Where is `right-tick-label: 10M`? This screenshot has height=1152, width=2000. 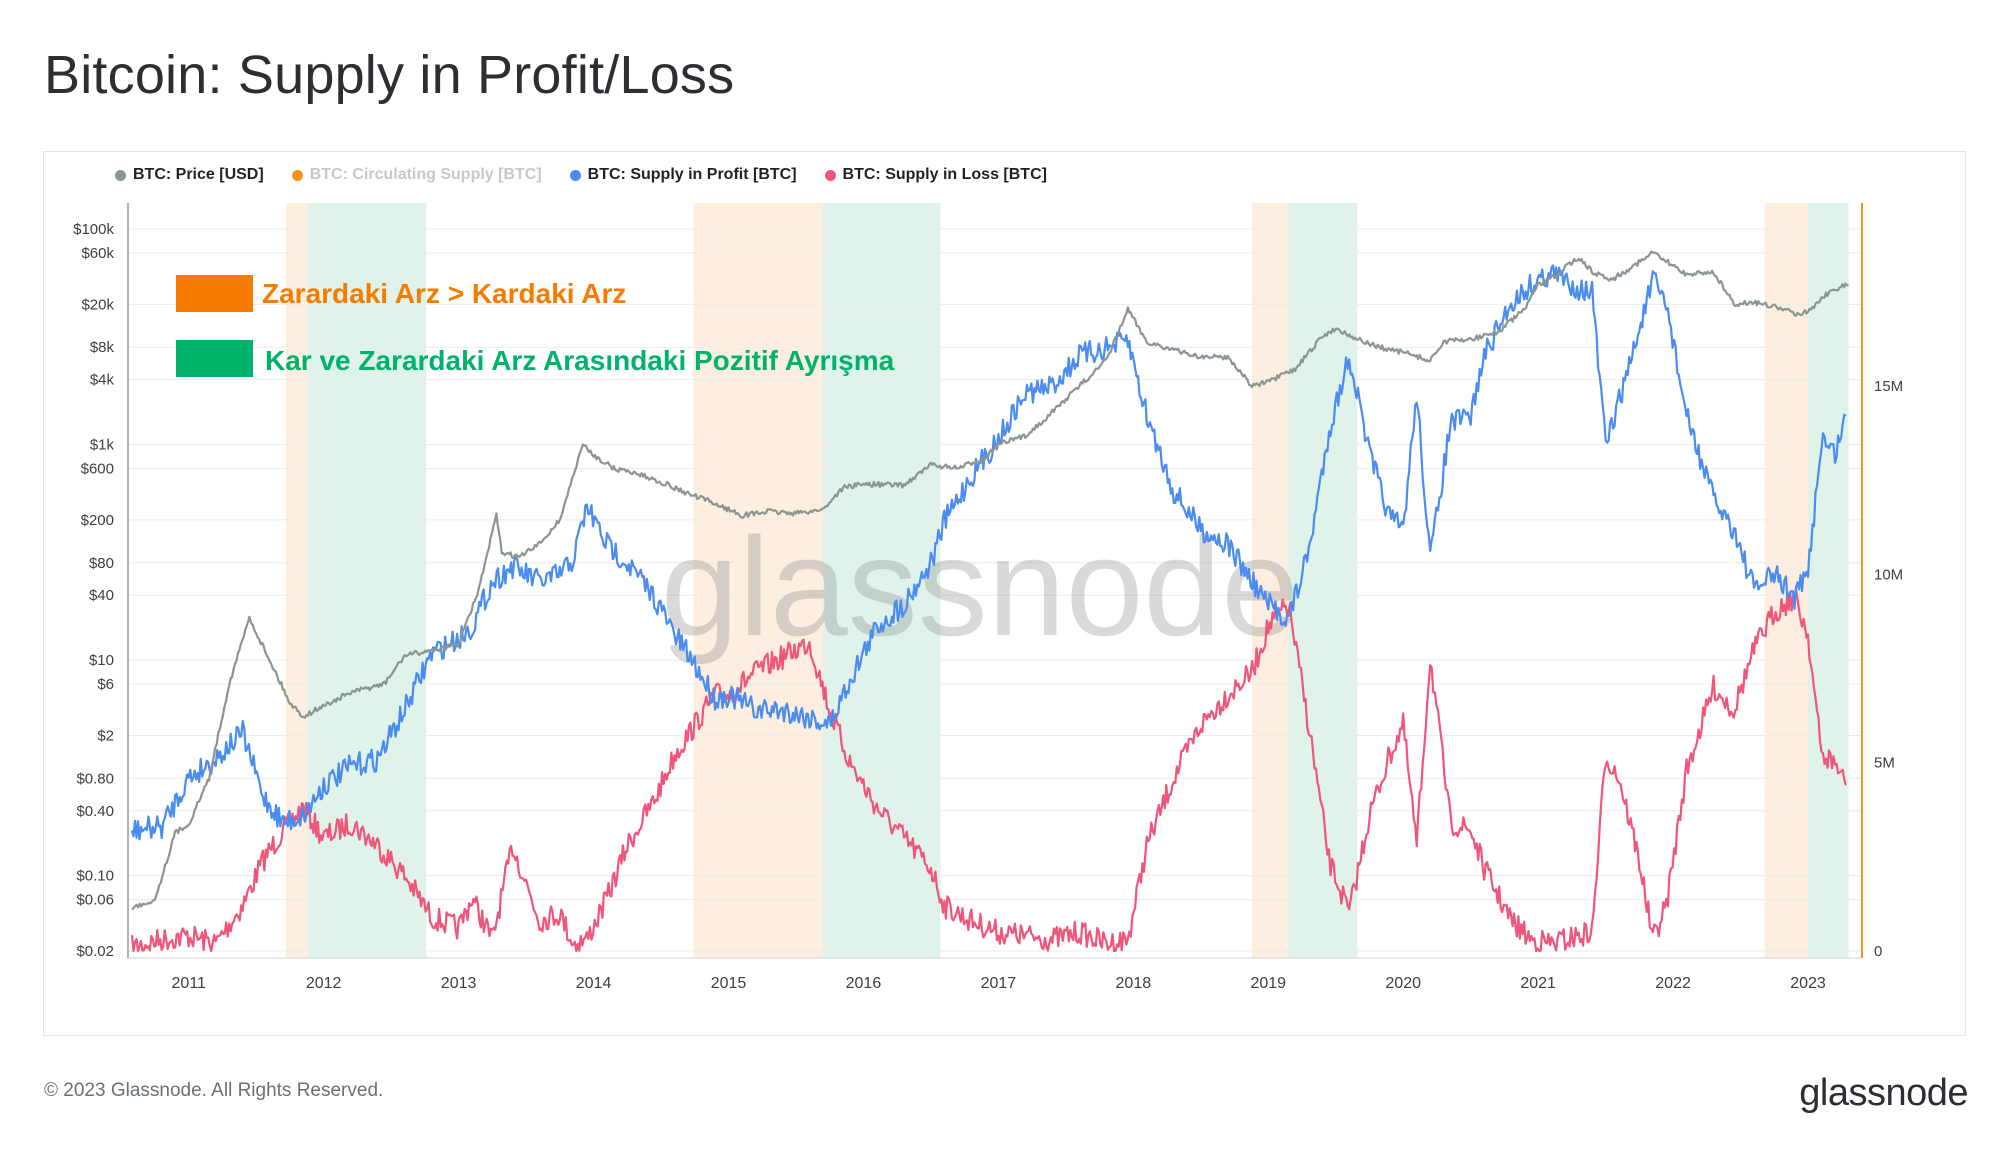
right-tick-label: 10M is located at coordinates (1888, 574).